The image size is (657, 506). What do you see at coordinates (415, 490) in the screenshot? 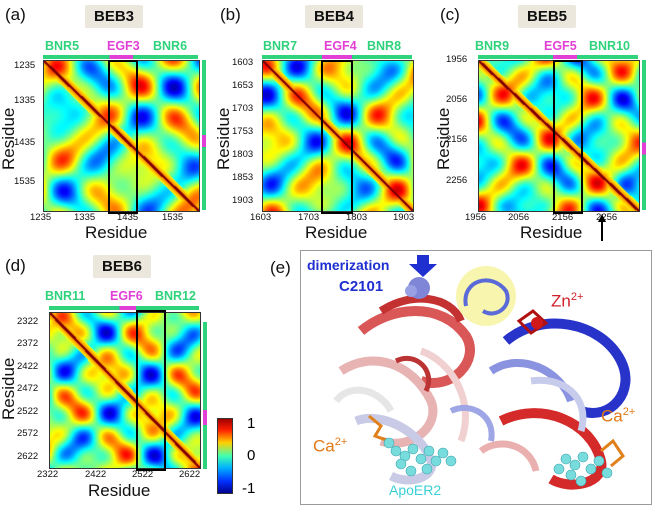
I see `apoer2-label: ApoER2` at bounding box center [415, 490].